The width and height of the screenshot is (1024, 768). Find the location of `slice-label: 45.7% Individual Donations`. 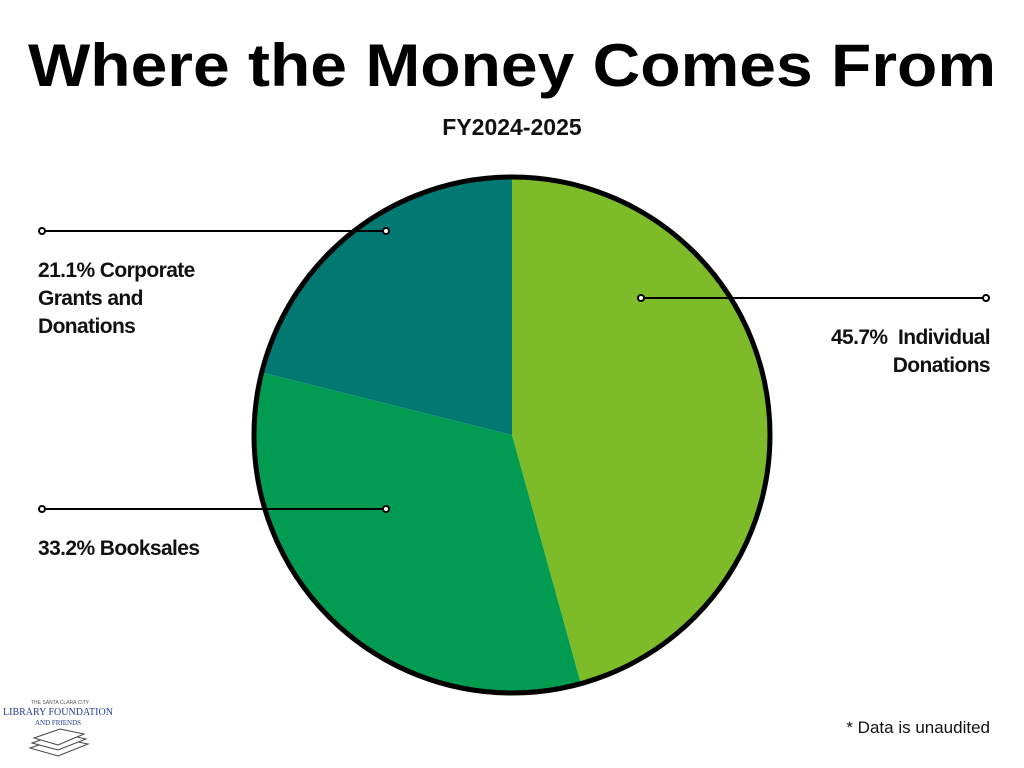

slice-label: 45.7% Individual Donations is located at coordinates (890, 352).